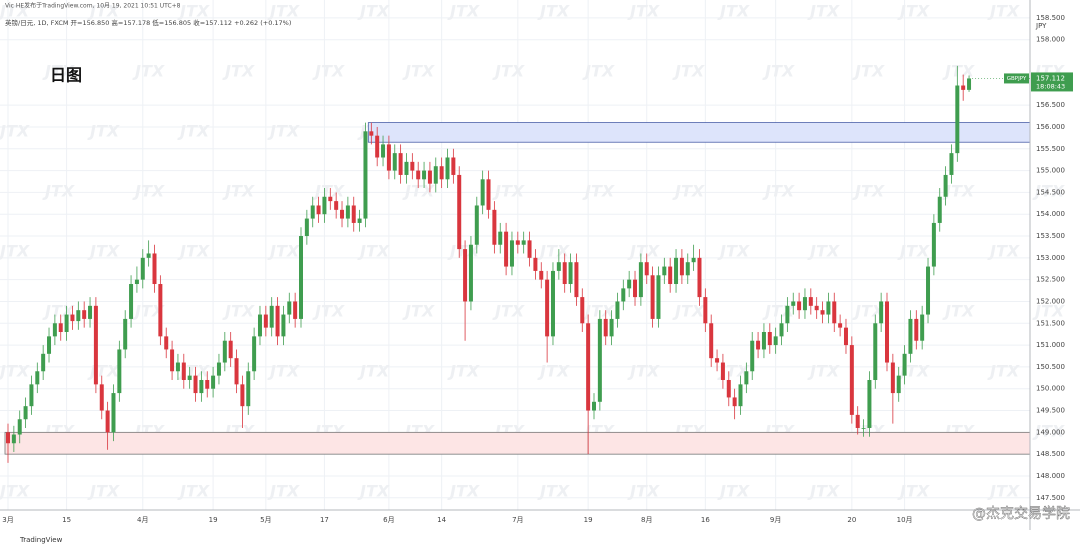  What do you see at coordinates (1050, 345) in the screenshot?
I see `y-tick-label: 151.000` at bounding box center [1050, 345].